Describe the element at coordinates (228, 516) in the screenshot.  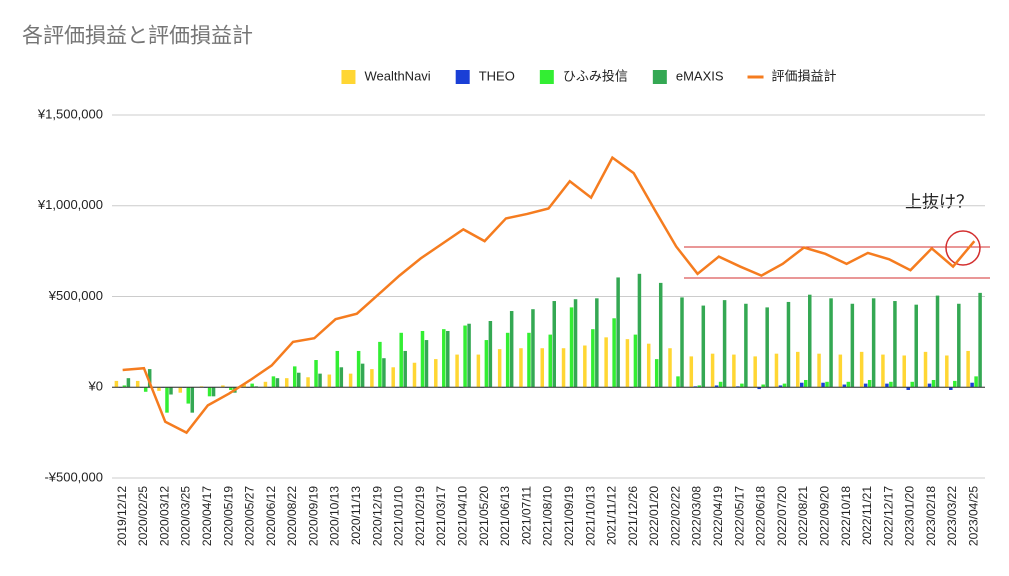
I see `x-tick-label: 2020/05/19` at that location.